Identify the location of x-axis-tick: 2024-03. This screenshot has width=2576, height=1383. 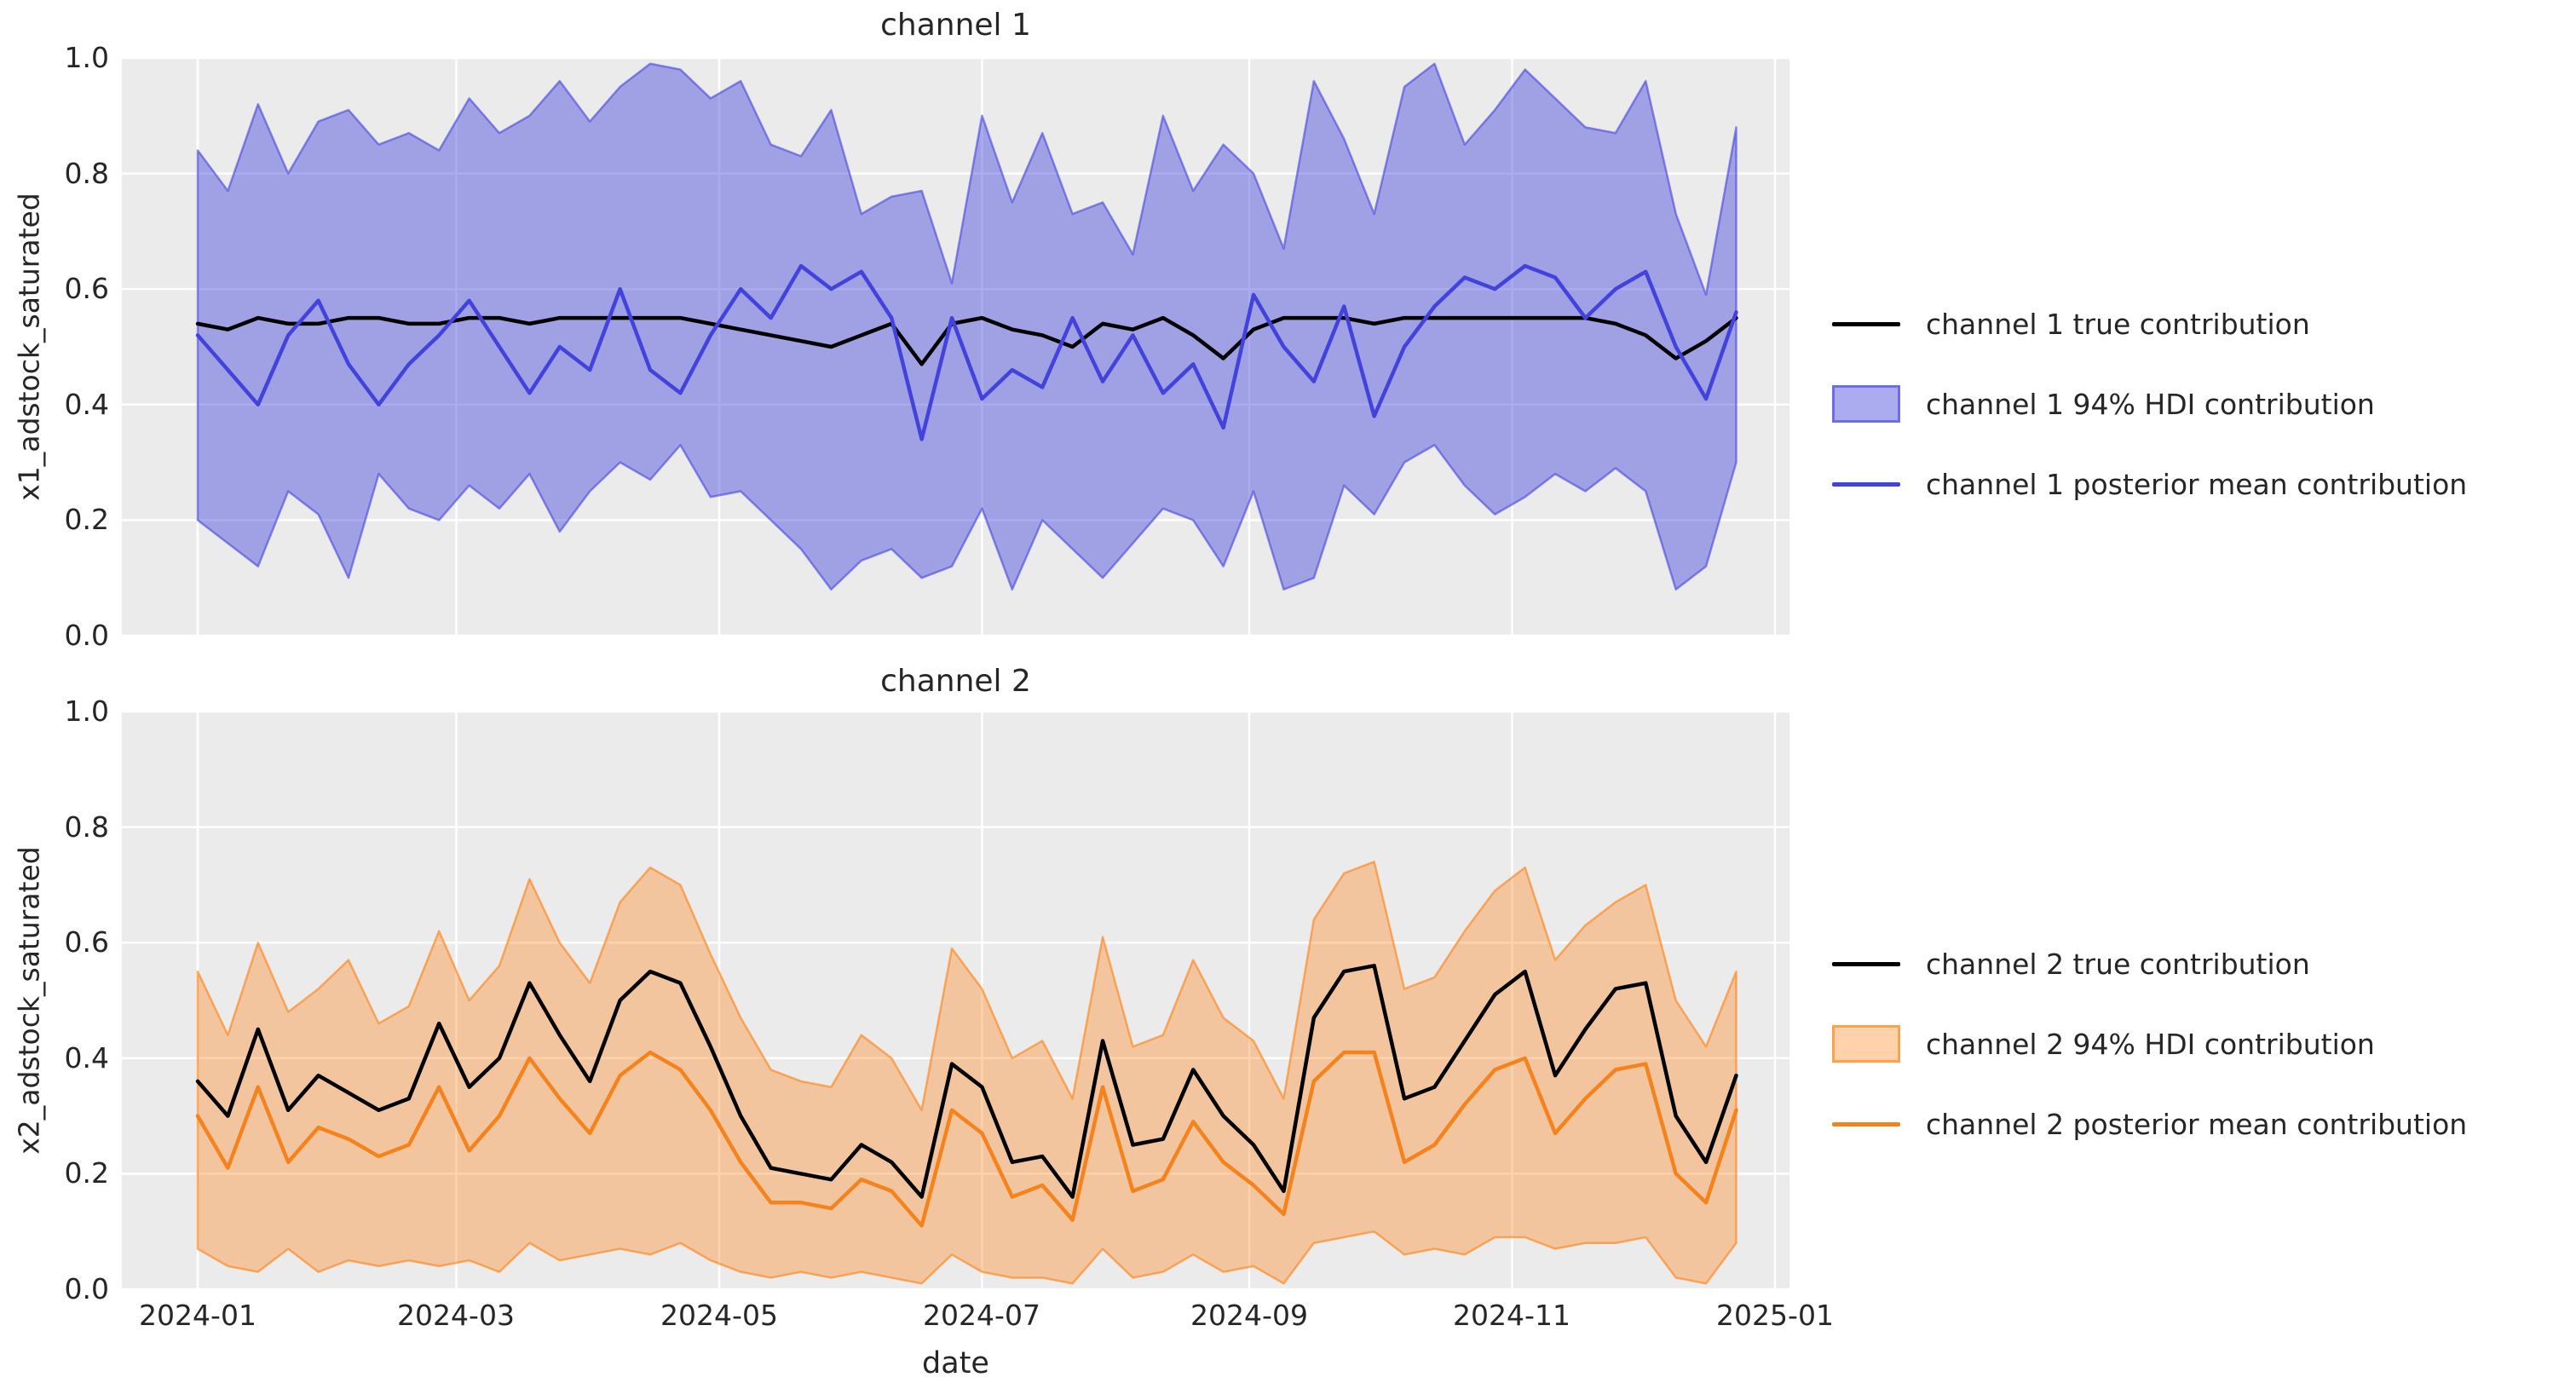
(456, 1316).